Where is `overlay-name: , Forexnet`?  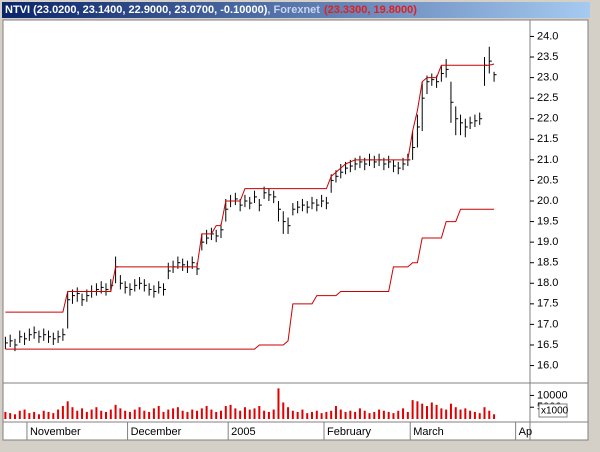 overlay-name: , Forexnet is located at coordinates (293, 10).